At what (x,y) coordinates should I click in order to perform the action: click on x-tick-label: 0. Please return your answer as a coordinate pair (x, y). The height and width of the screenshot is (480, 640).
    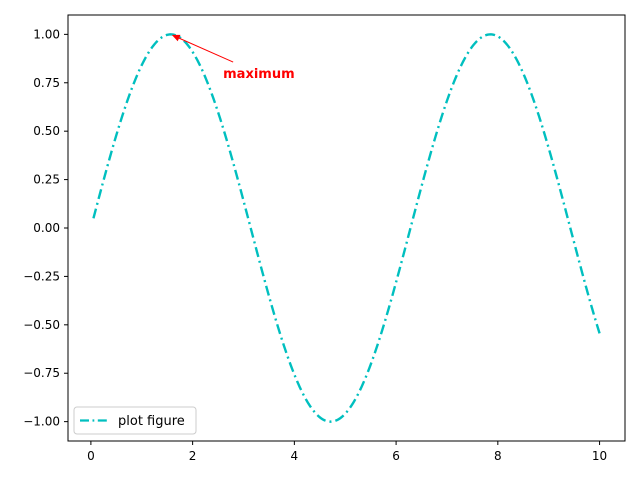
    Looking at the image, I should click on (91, 456).